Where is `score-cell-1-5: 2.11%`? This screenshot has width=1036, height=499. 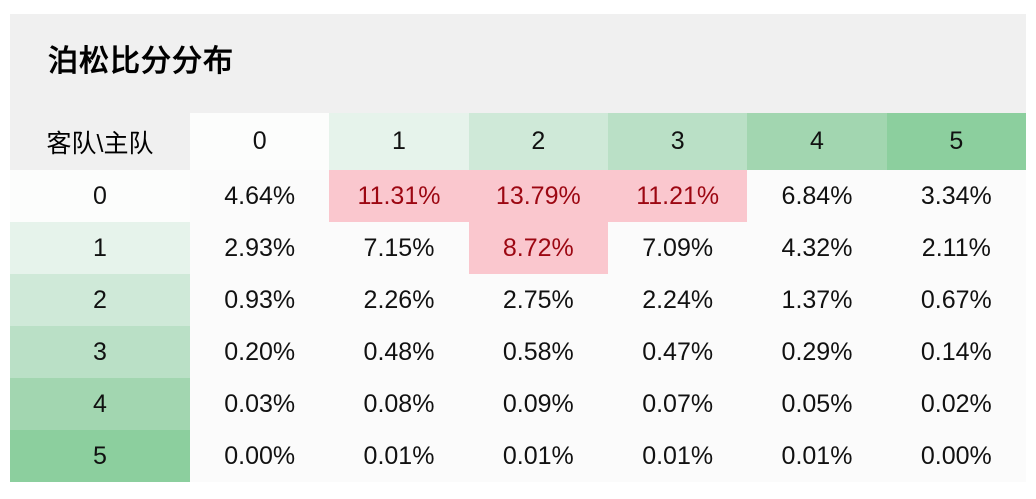 score-cell-1-5: 2.11% is located at coordinates (956, 248).